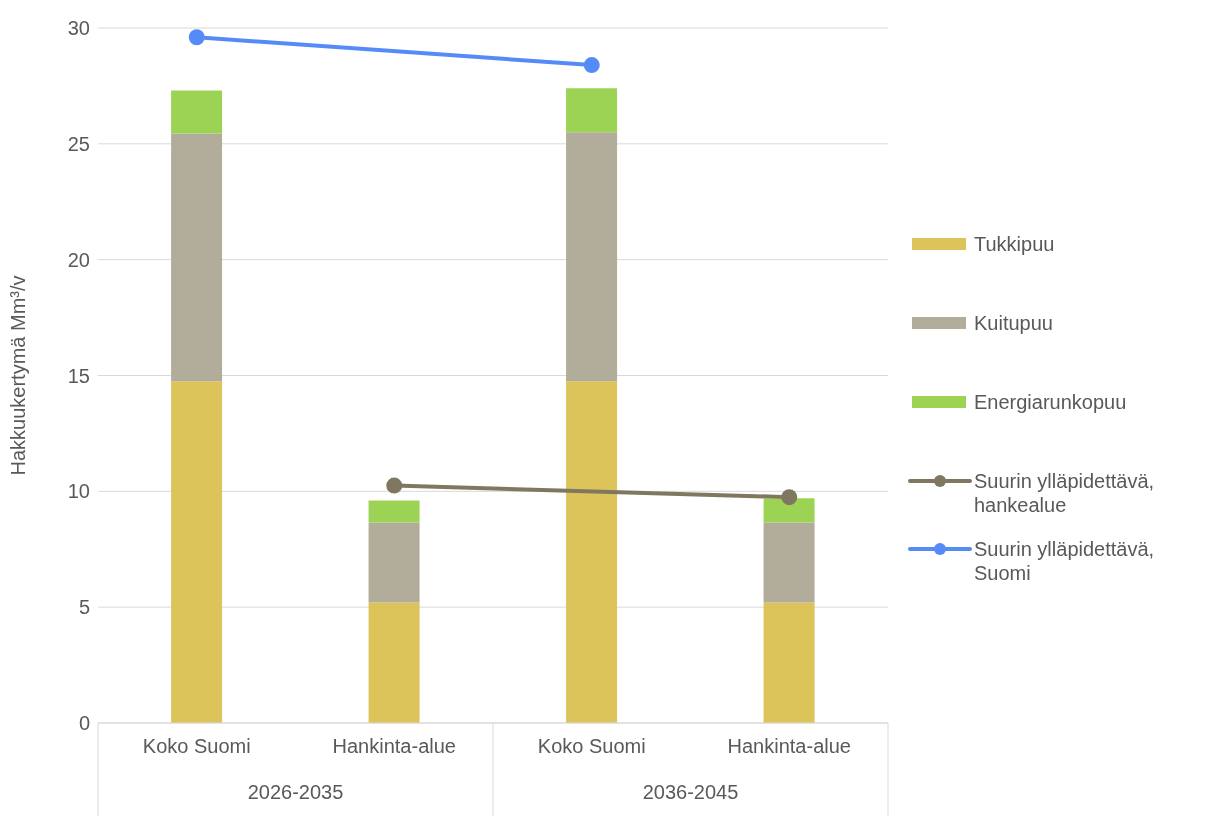  Describe the element at coordinates (84, 723) in the screenshot. I see `y-tick-label: 0` at that location.